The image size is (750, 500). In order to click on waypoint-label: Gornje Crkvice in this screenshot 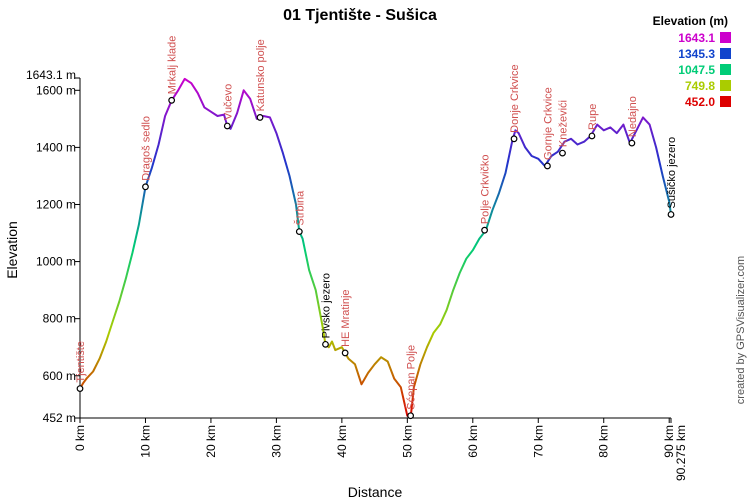, I will do `click(548, 123)`.